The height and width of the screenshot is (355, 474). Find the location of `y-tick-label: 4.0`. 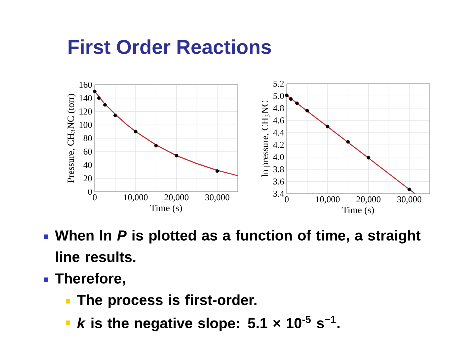

y-tick-label: 4.0 is located at coordinates (278, 157).